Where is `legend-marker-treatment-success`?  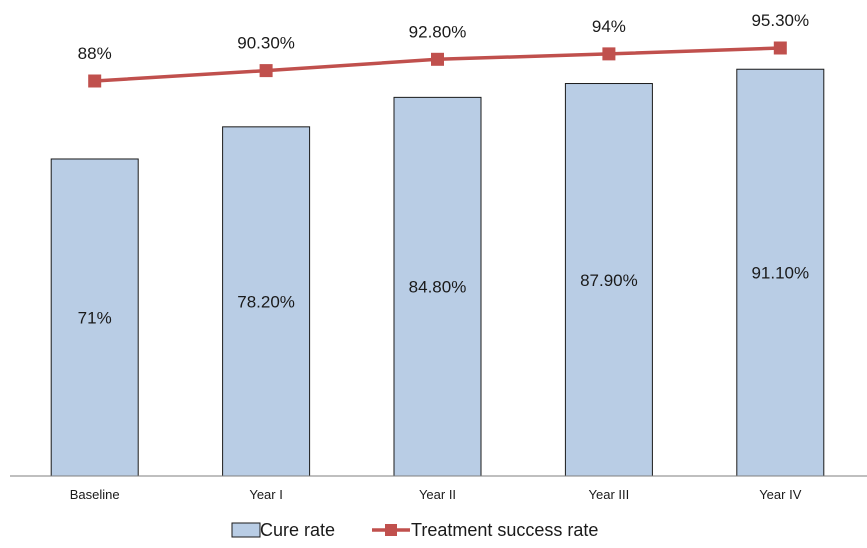
legend-marker-treatment-success is located at coordinates (391, 530).